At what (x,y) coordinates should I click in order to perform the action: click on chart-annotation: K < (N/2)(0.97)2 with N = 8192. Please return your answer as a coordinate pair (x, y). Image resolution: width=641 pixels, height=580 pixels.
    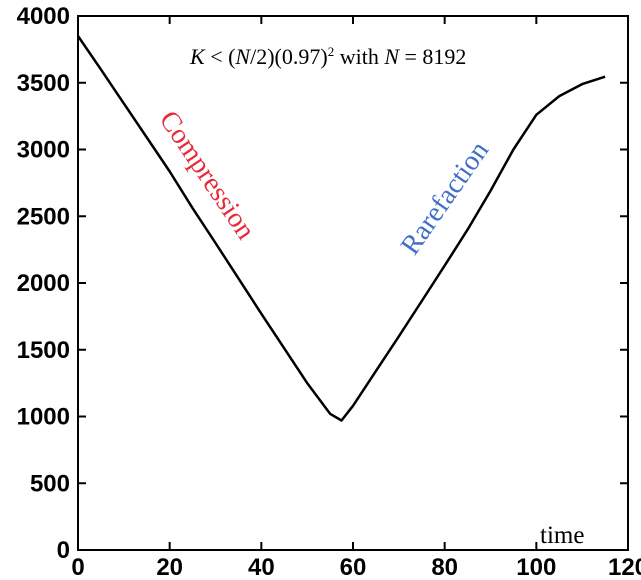
    Looking at the image, I should click on (327, 56).